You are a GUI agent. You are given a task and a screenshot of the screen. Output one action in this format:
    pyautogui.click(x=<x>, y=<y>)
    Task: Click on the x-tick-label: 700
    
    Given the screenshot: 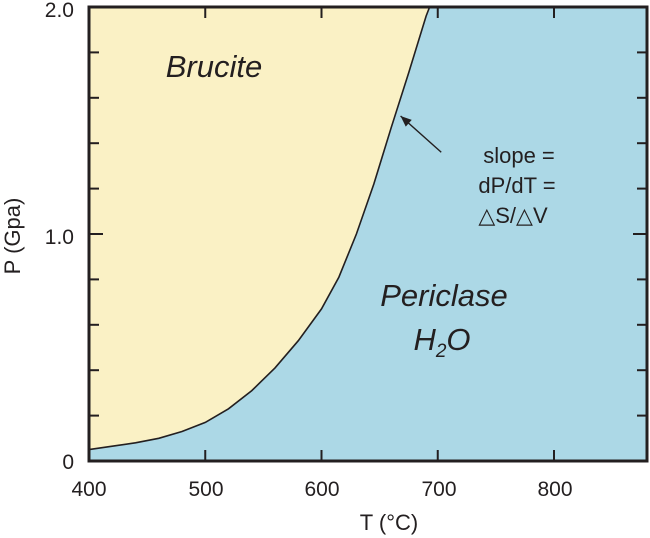 What is the action you would take?
    pyautogui.click(x=438, y=489)
    